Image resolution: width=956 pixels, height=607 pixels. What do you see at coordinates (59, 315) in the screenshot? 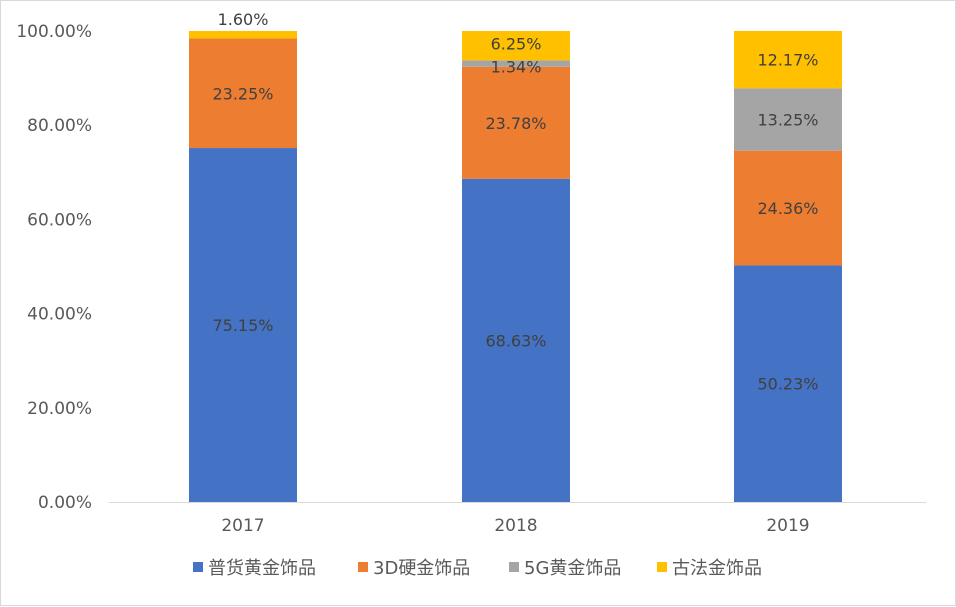
I see `y-tick-label: 40.00%` at bounding box center [59, 315].